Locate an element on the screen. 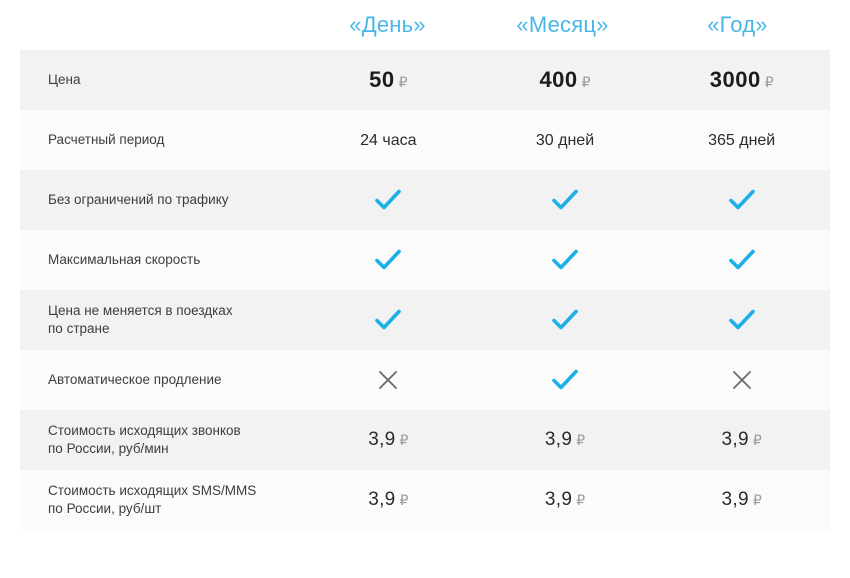 Image resolution: width=850 pixels, height=578 pixels. plan-header-year: «Год» is located at coordinates (737, 24).